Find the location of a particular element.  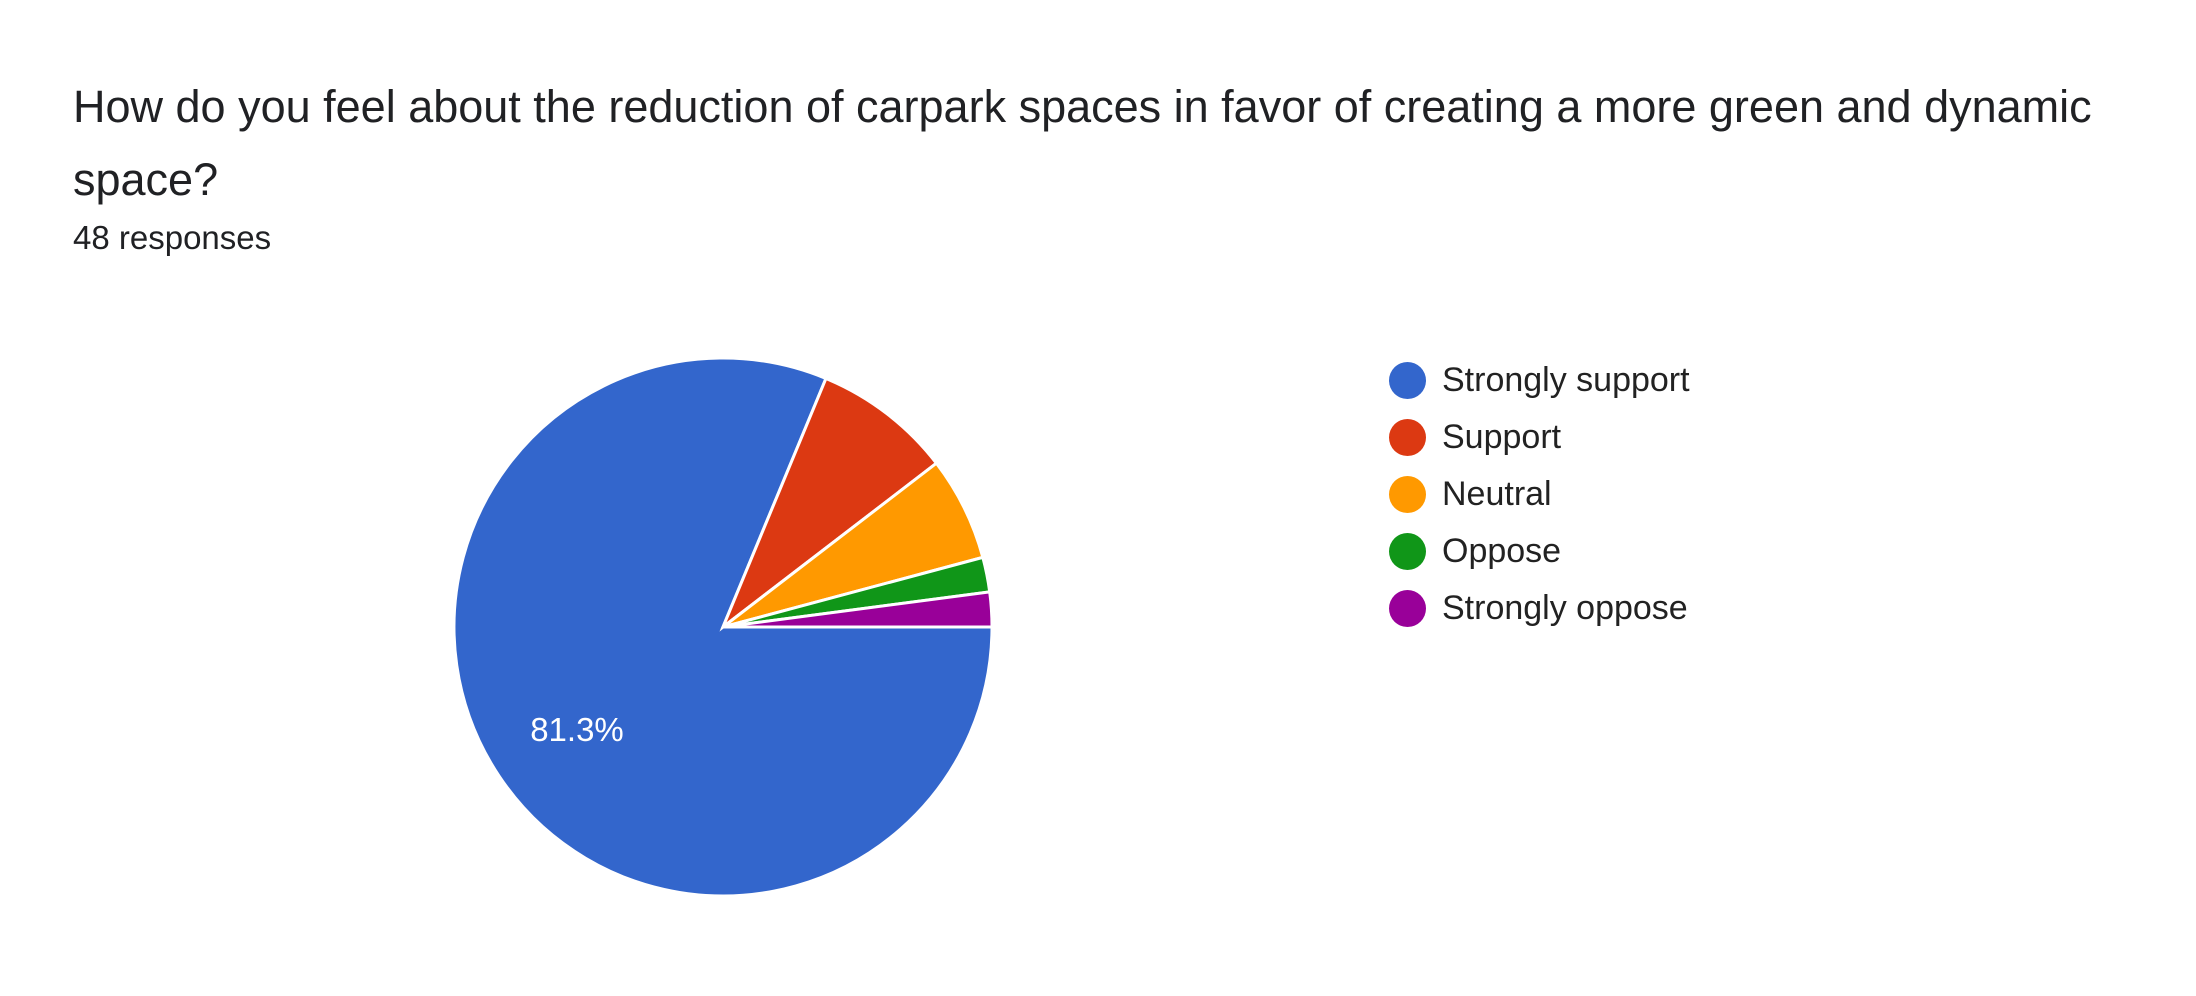

legend-label: Strongly oppose is located at coordinates (1565, 608).